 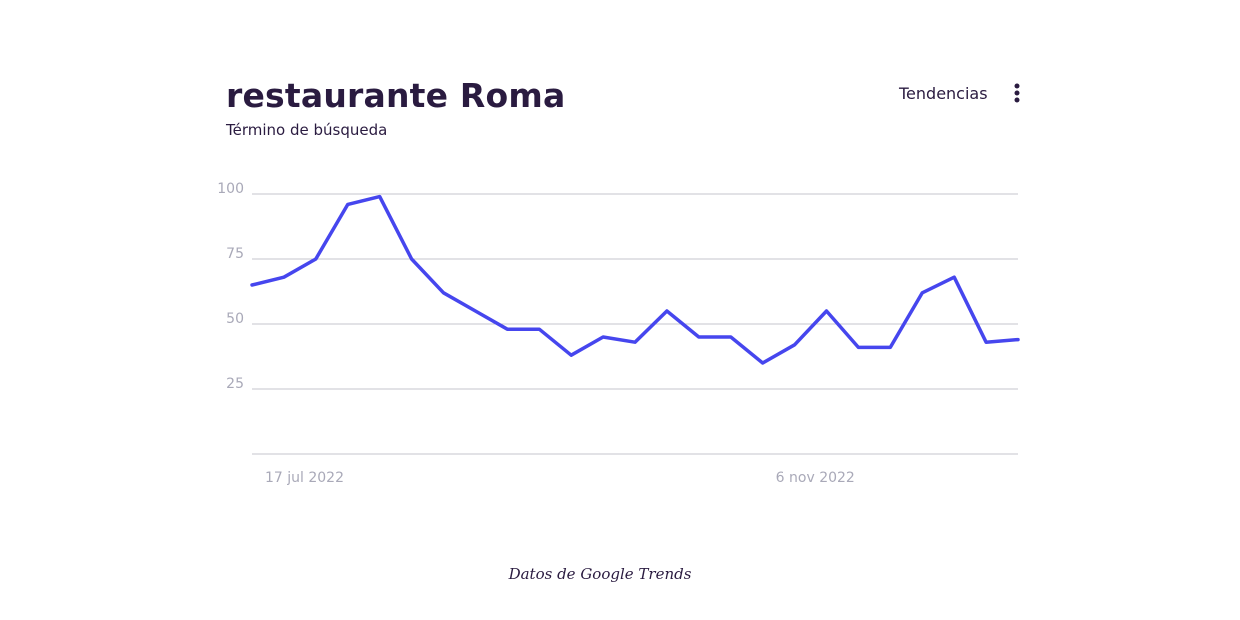 What do you see at coordinates (235, 384) in the screenshot?
I see `y-tick-label: 25` at bounding box center [235, 384].